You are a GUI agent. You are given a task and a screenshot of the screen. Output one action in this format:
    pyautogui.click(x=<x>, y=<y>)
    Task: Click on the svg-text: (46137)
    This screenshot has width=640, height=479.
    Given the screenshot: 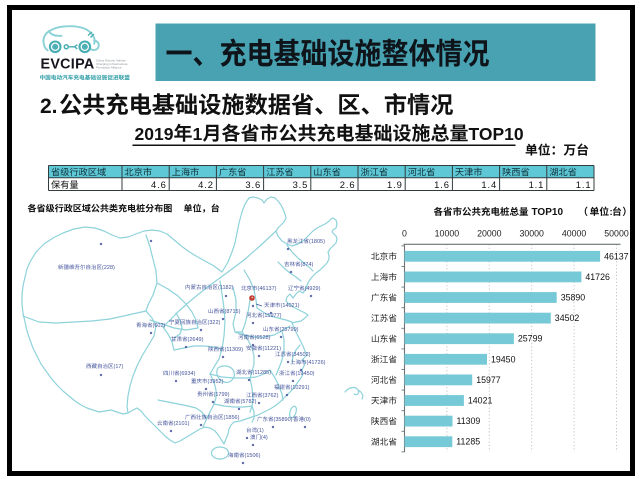 What is the action you would take?
    pyautogui.click(x=267, y=289)
    